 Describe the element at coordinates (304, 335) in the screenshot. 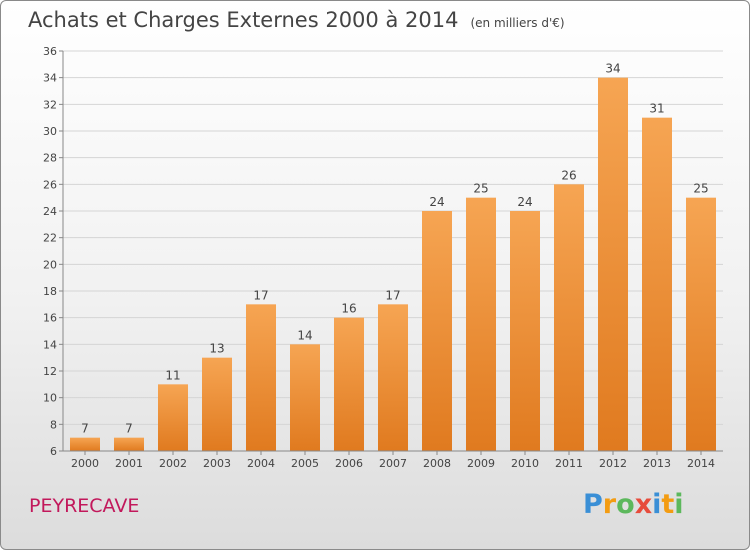

I see `bar-value-label: 14` at that location.